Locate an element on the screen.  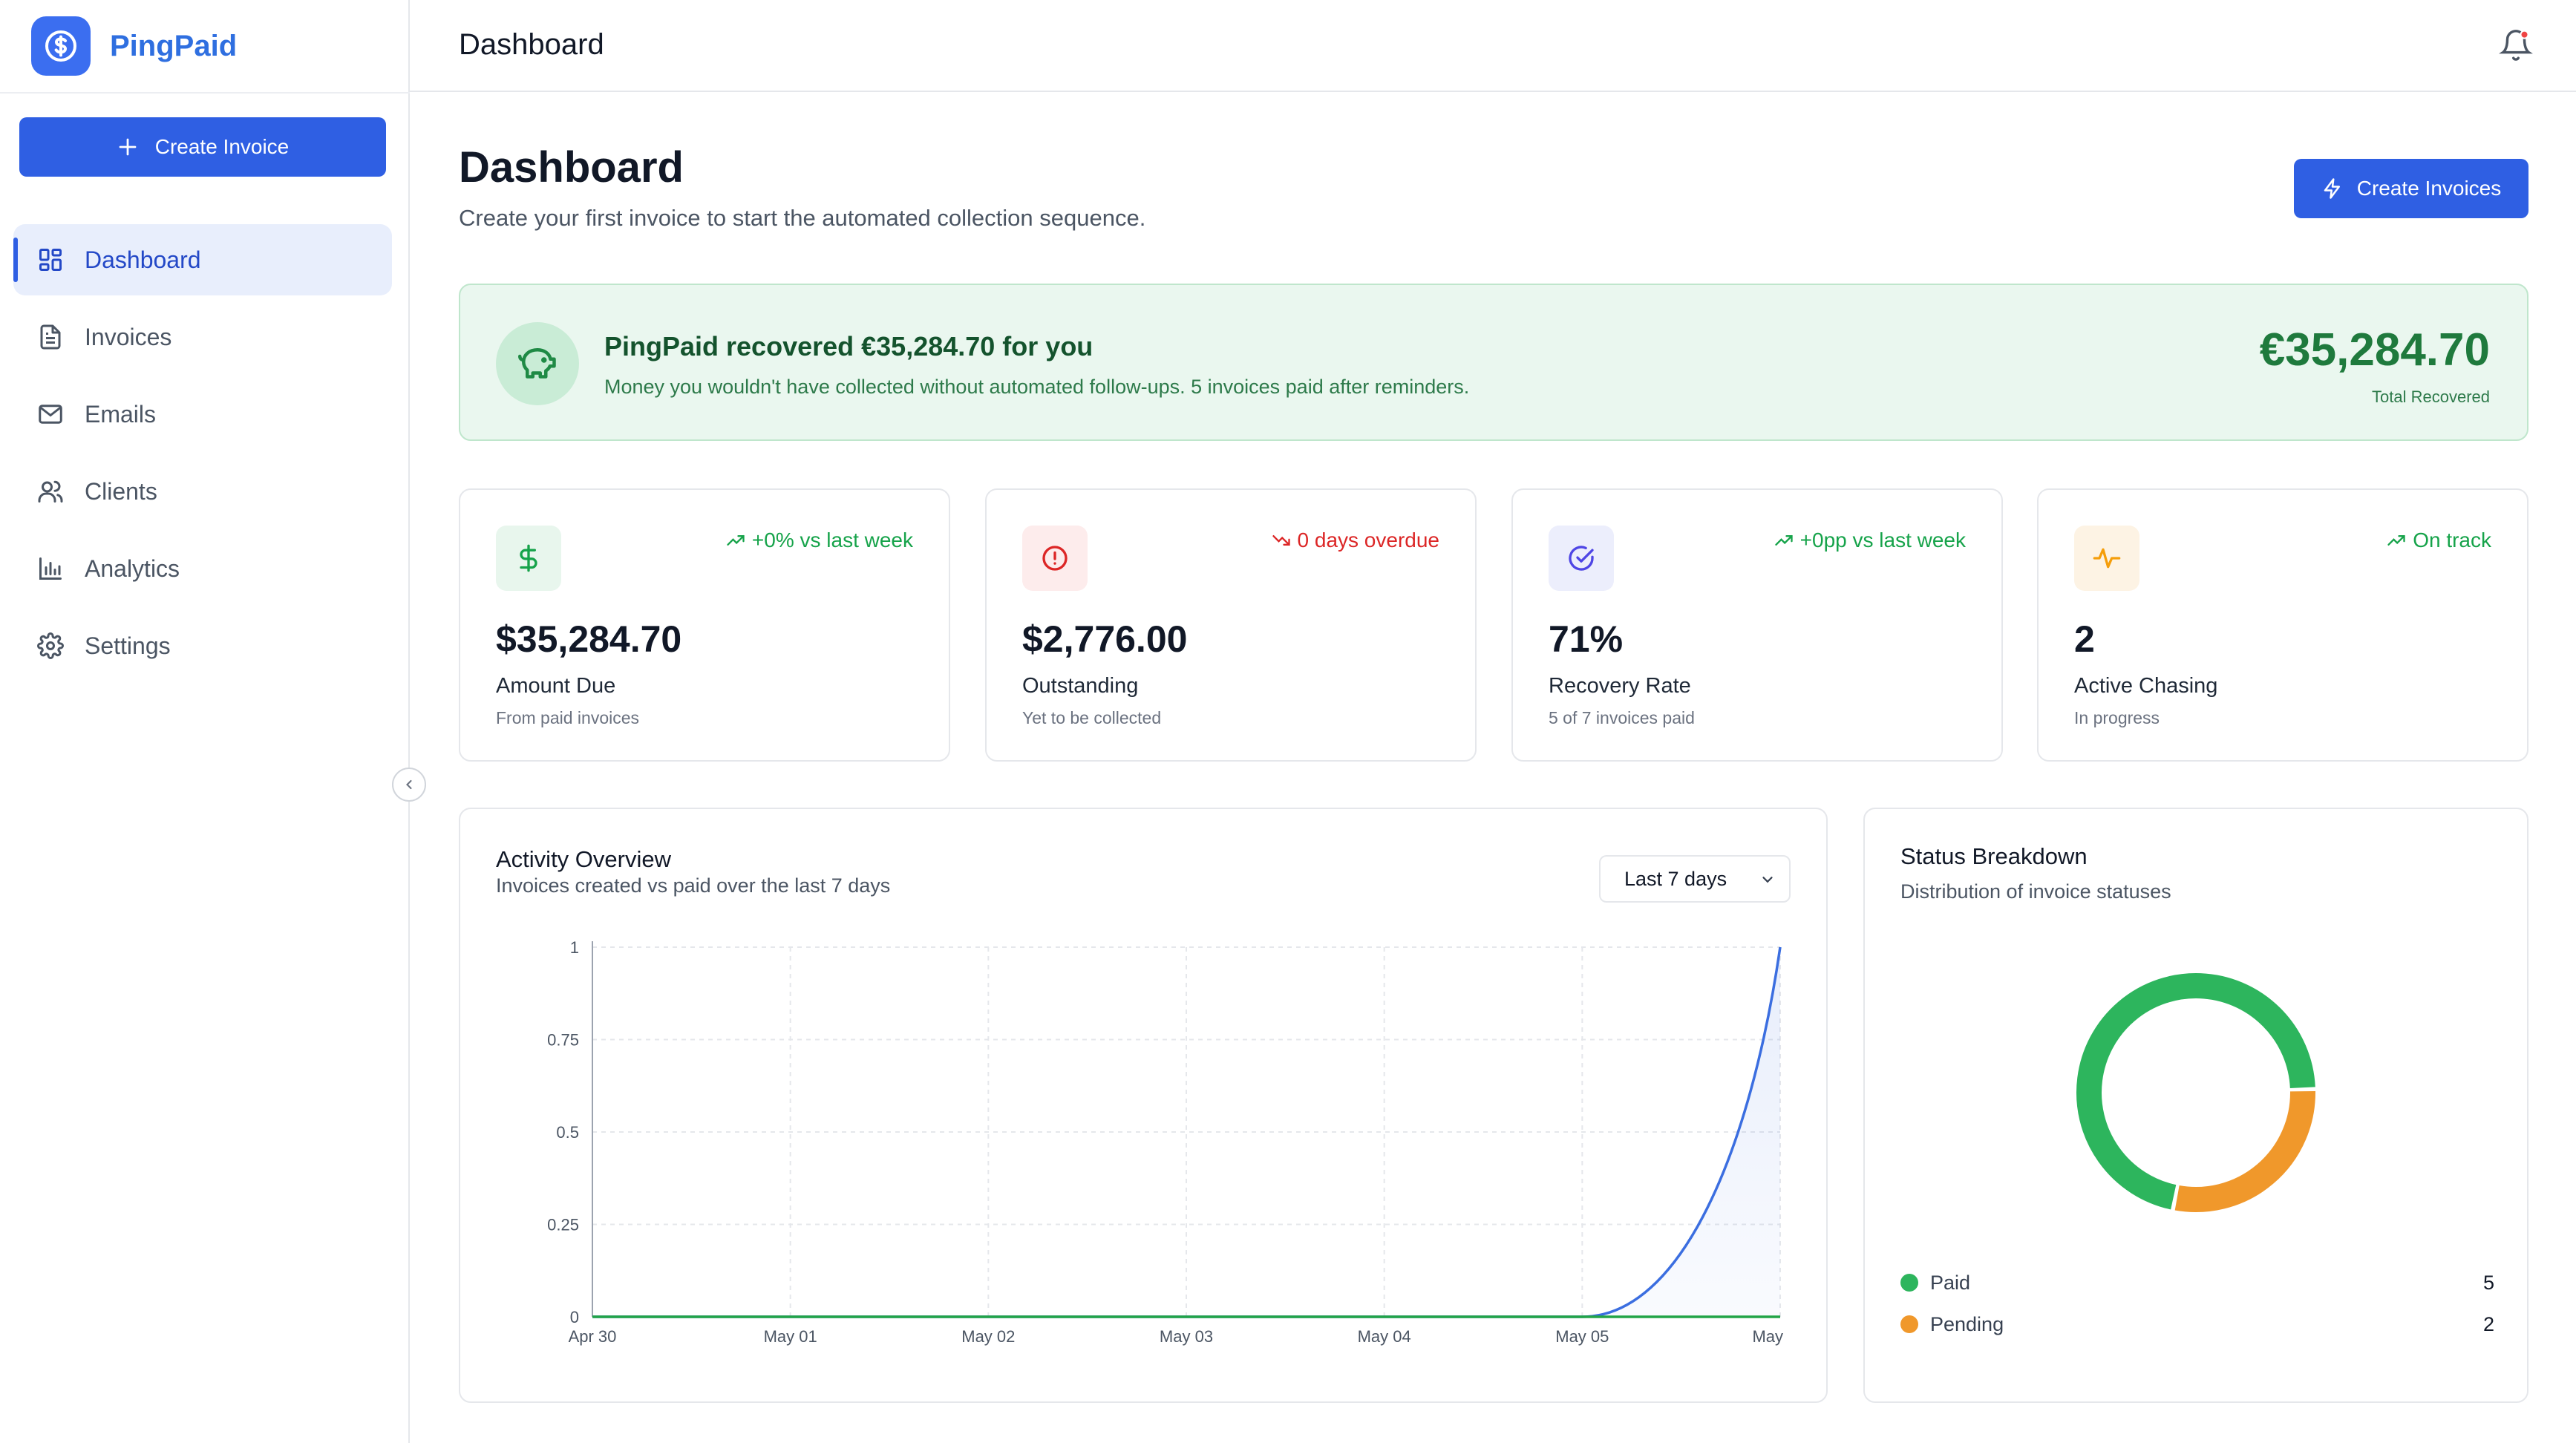
create-invoice-label: Create Invoice is located at coordinates (222, 146).